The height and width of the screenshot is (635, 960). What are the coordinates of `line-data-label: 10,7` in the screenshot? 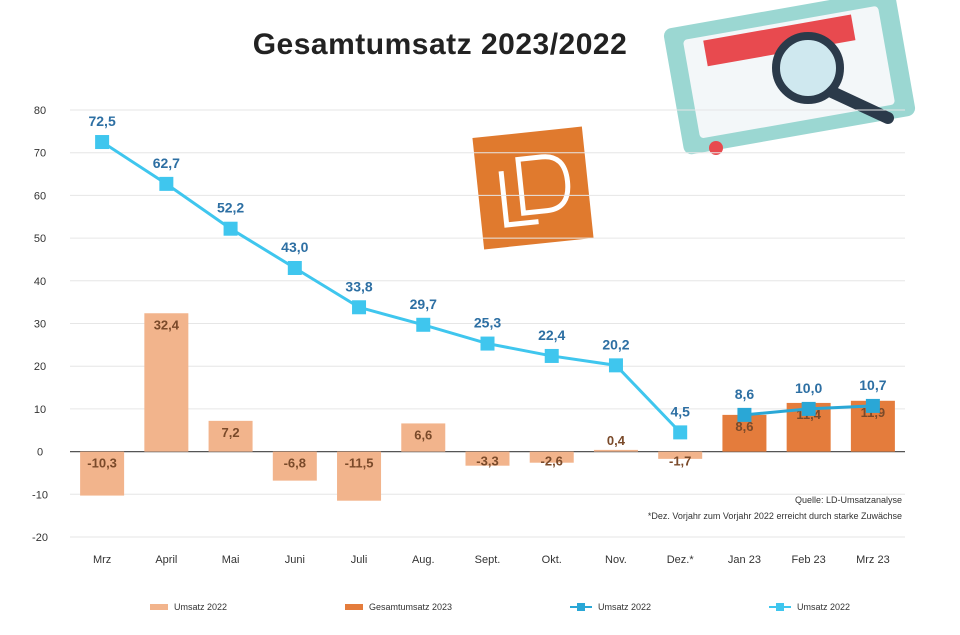 It's located at (872, 385).